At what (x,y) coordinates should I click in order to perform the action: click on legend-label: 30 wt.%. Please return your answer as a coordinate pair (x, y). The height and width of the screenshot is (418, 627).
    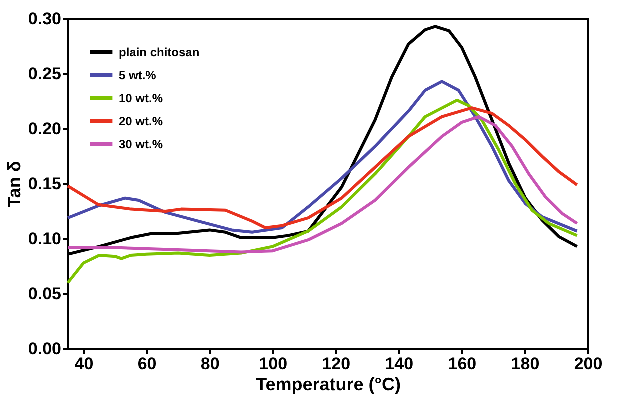
    Looking at the image, I should click on (141, 145).